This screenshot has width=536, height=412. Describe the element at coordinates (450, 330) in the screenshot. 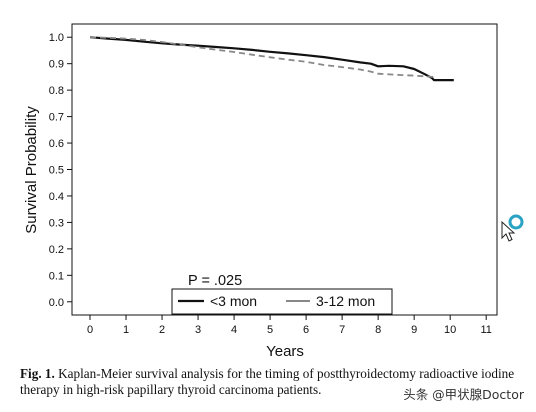

I see `x-tick-label: 10` at that location.